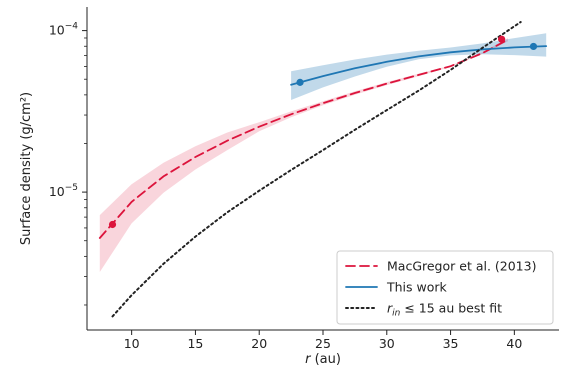 The width and height of the screenshot is (579, 374). Describe the element at coordinates (514, 343) in the screenshot. I see `x-tick-label-40: 40` at that location.